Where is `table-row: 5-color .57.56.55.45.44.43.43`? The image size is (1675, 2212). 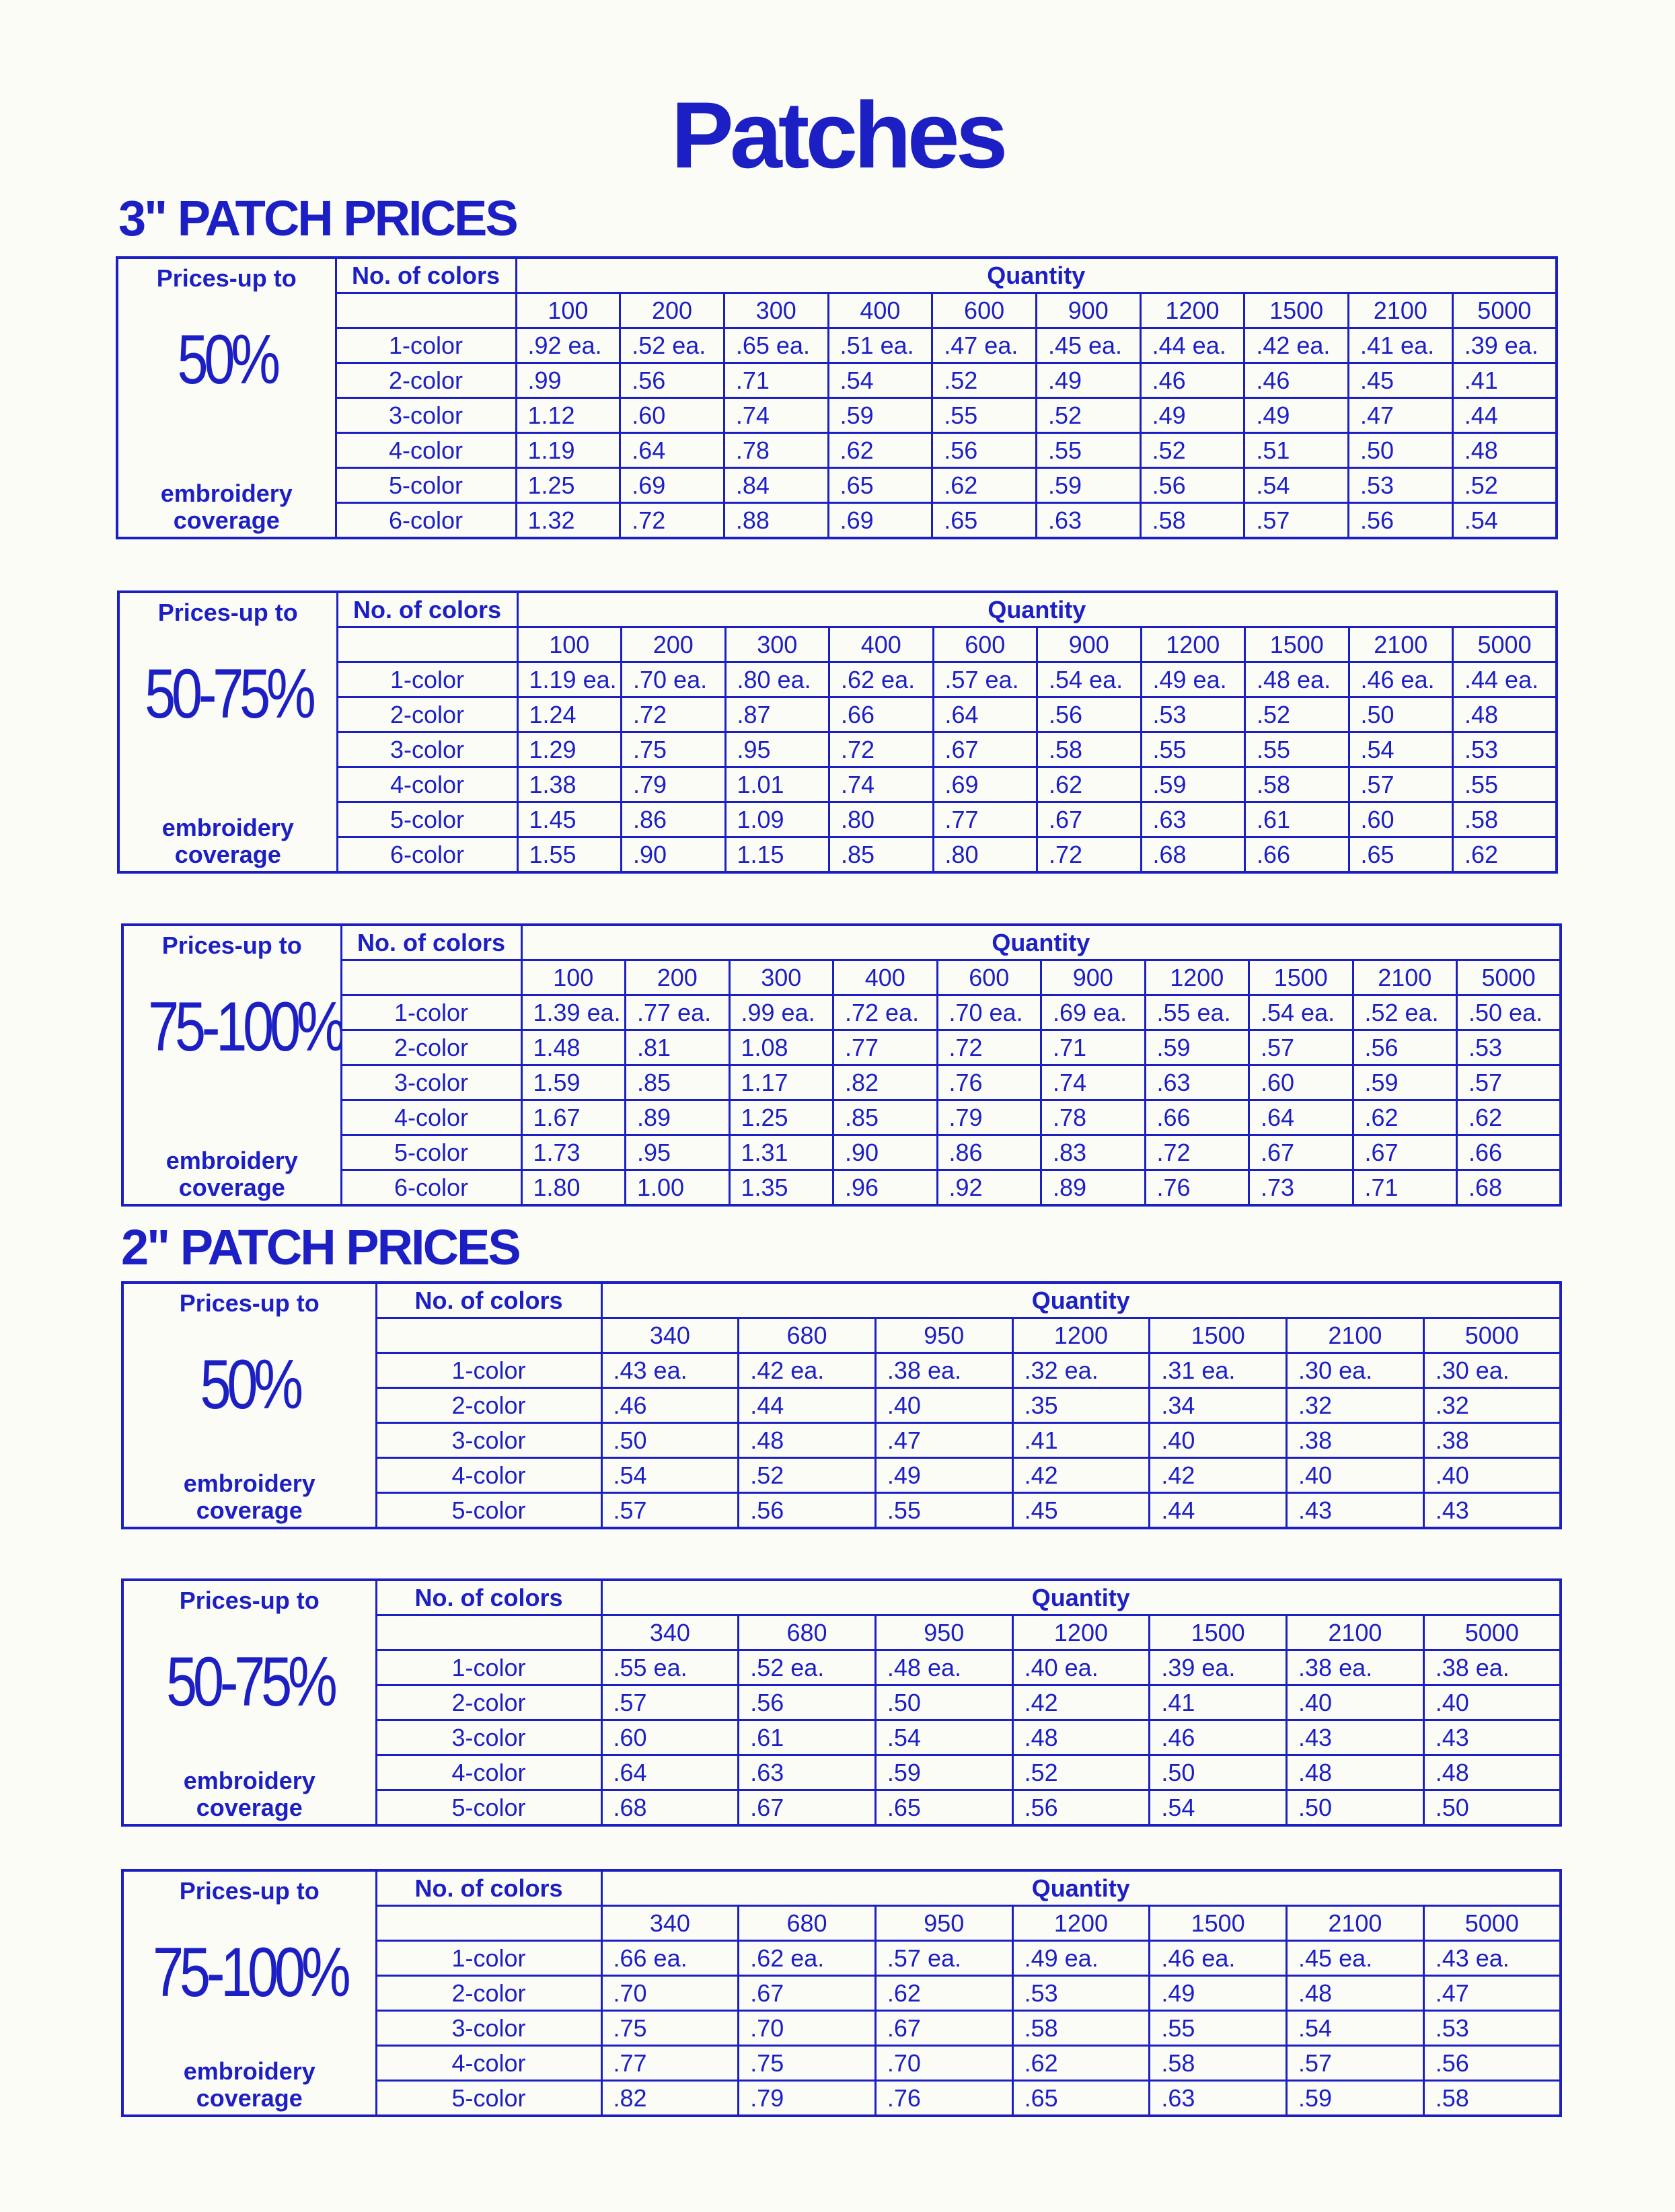 table-row: 5-color .57.56.55.45.44.43.43 is located at coordinates (842, 1511).